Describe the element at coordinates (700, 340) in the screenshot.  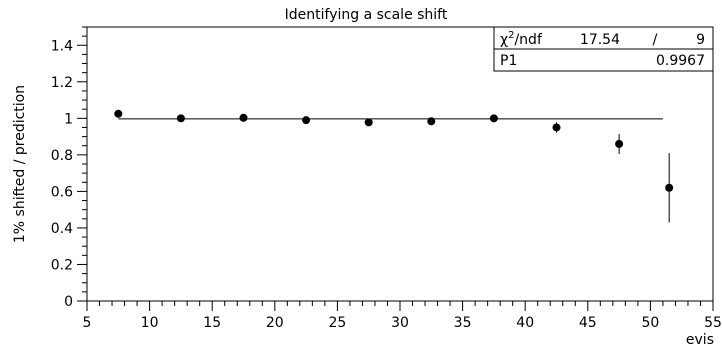
I see `x-axis-title: evis` at that location.